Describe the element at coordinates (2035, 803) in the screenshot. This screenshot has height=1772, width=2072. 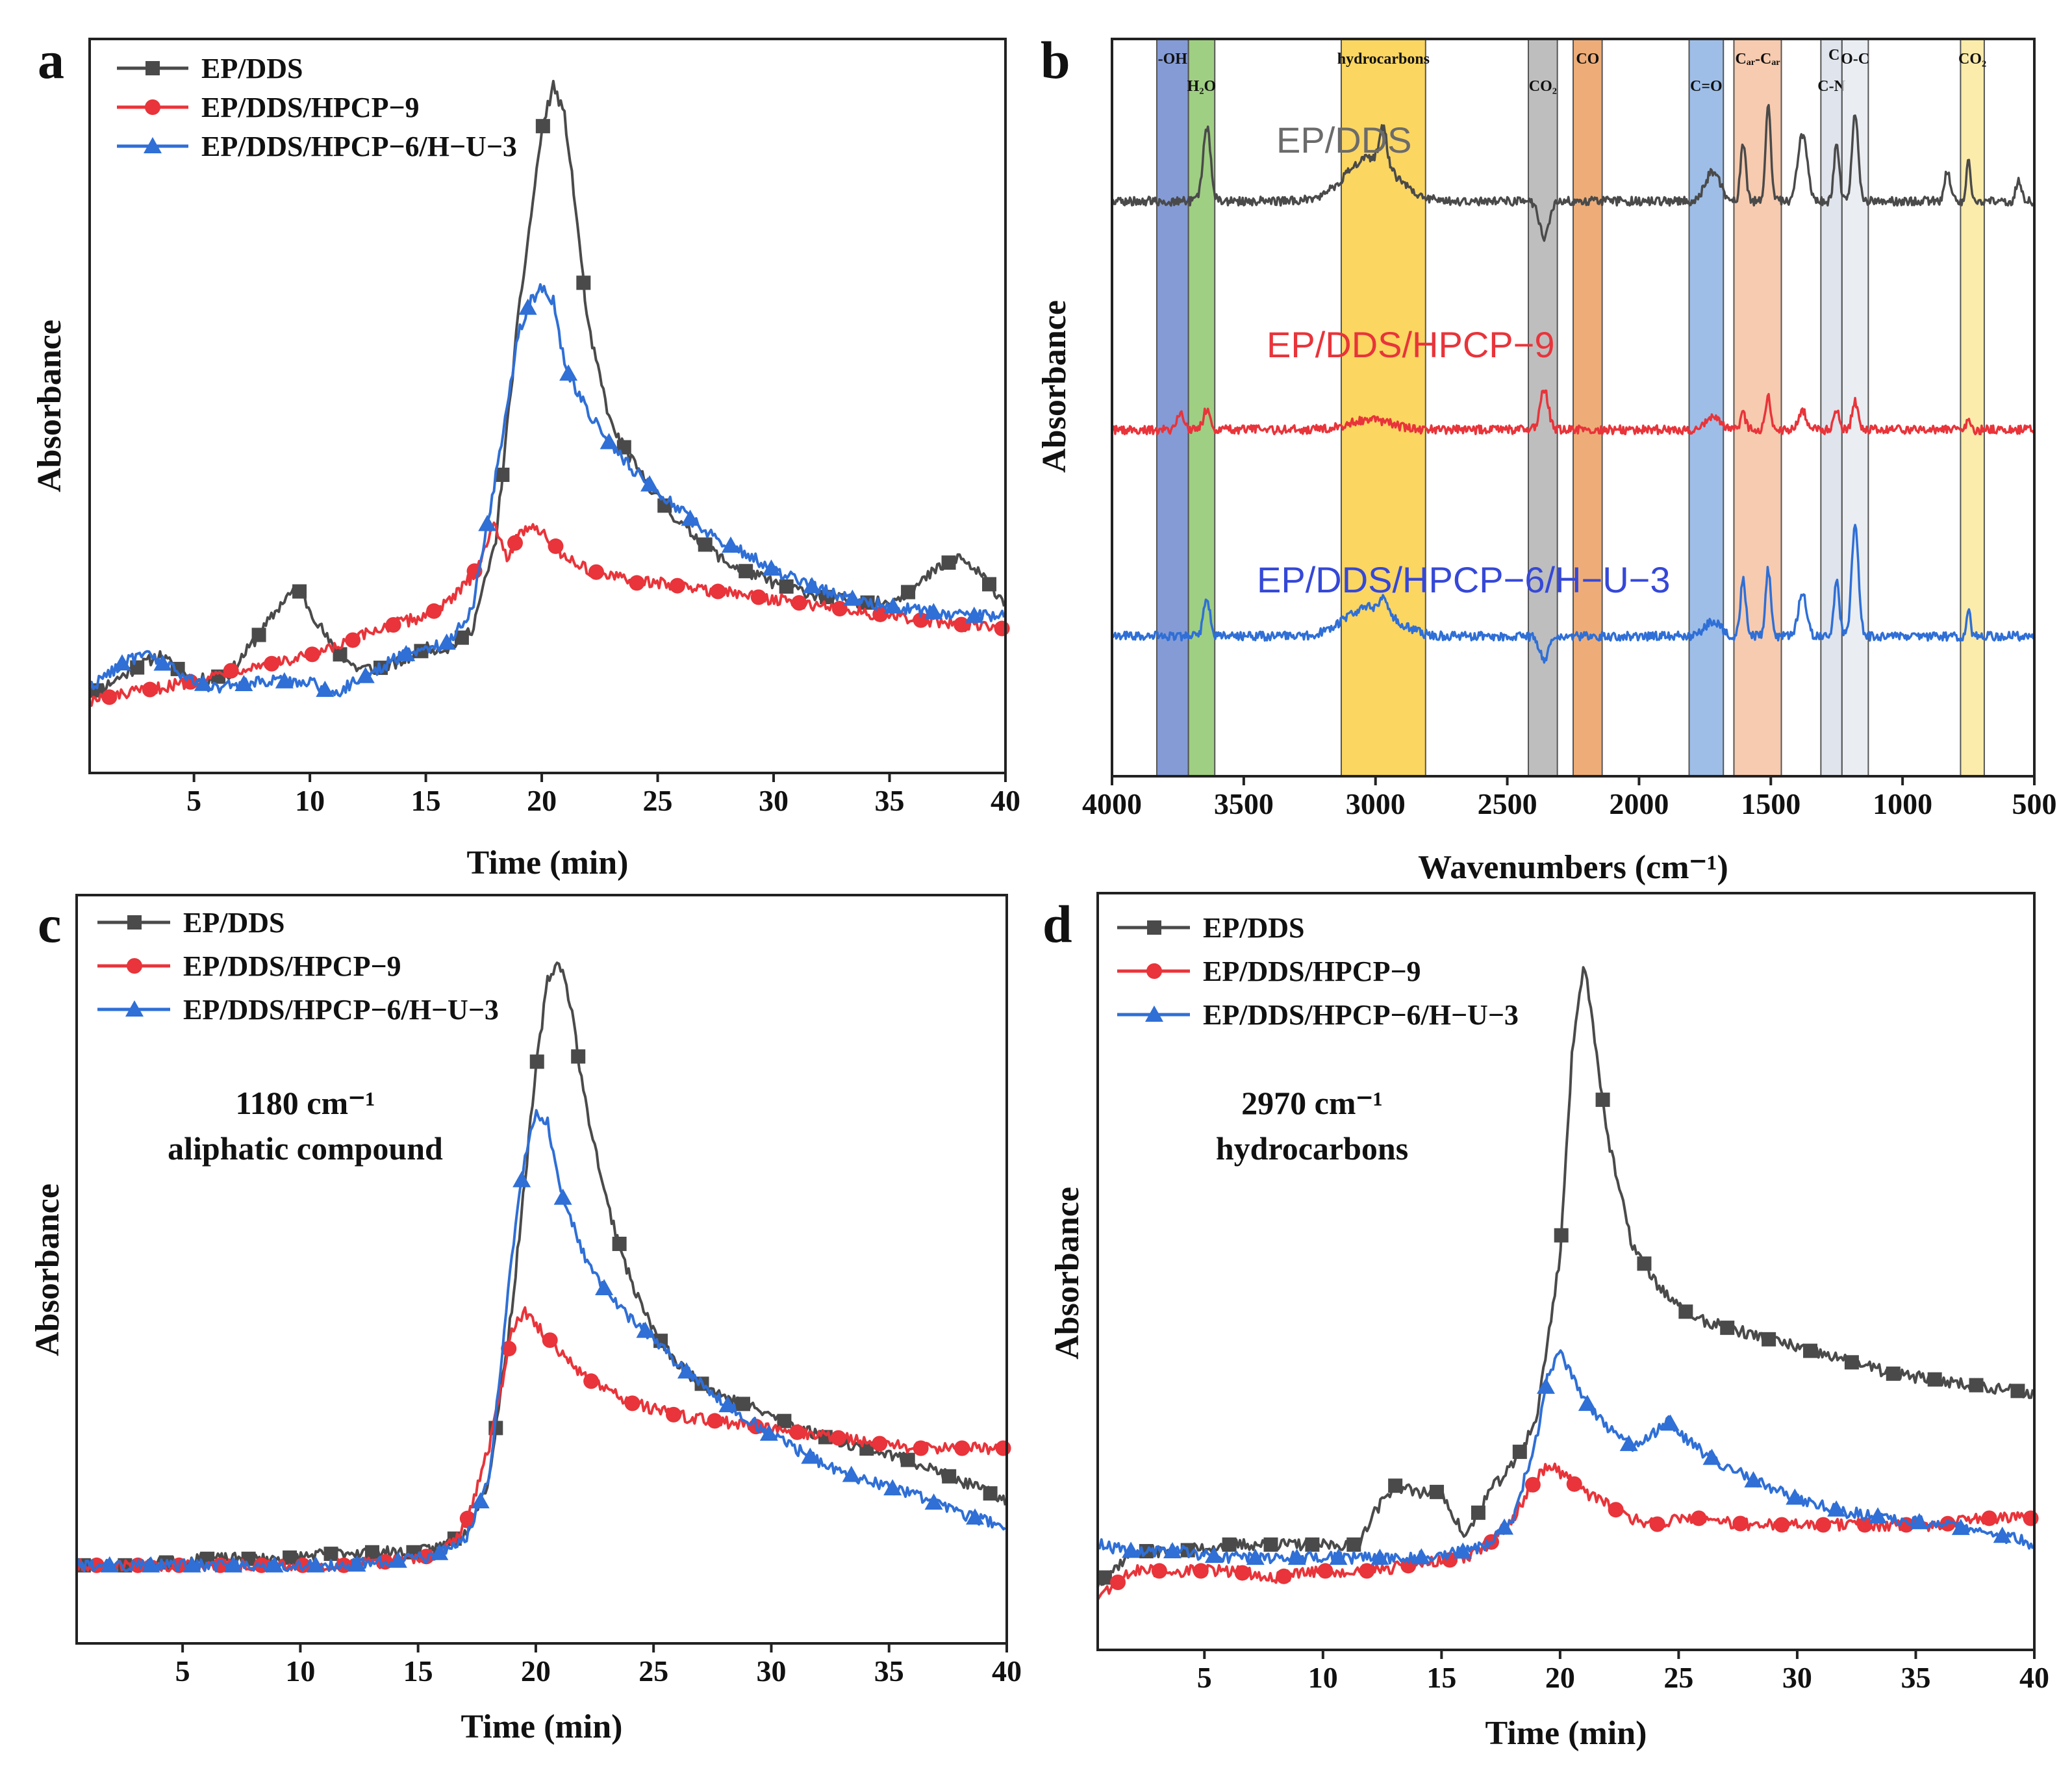
I see `xtick-label: 500` at that location.